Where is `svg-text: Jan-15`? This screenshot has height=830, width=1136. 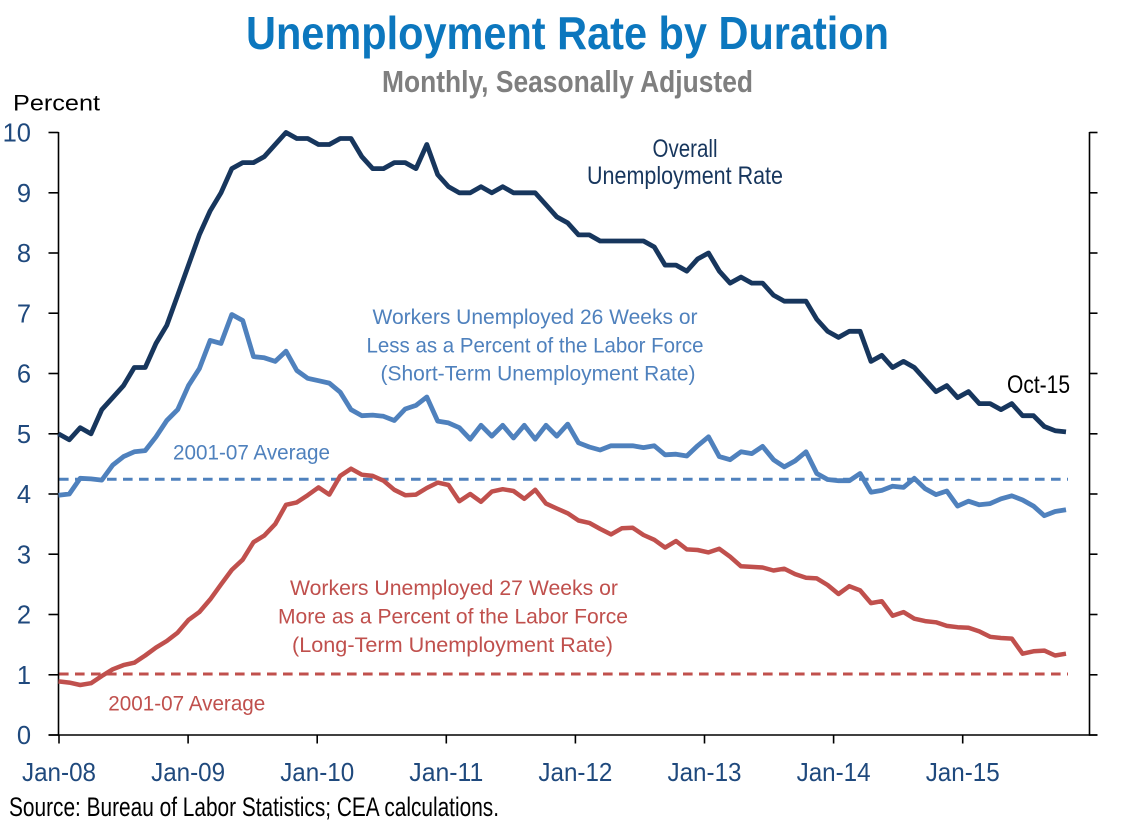 svg-text: Jan-15 is located at coordinates (963, 772).